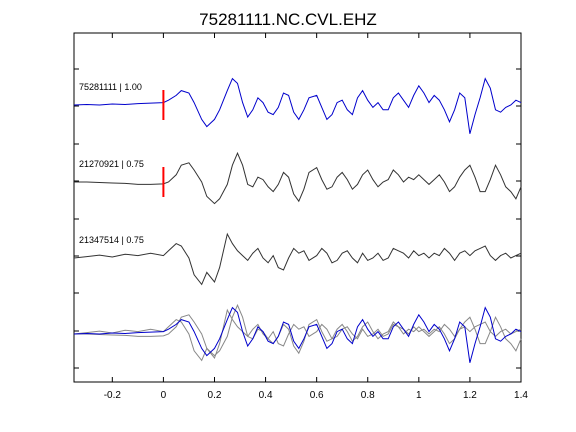 Image resolution: width=576 pixels, height=432 pixels. What do you see at coordinates (521, 395) in the screenshot?
I see `x-tick-label: 1.4` at bounding box center [521, 395].